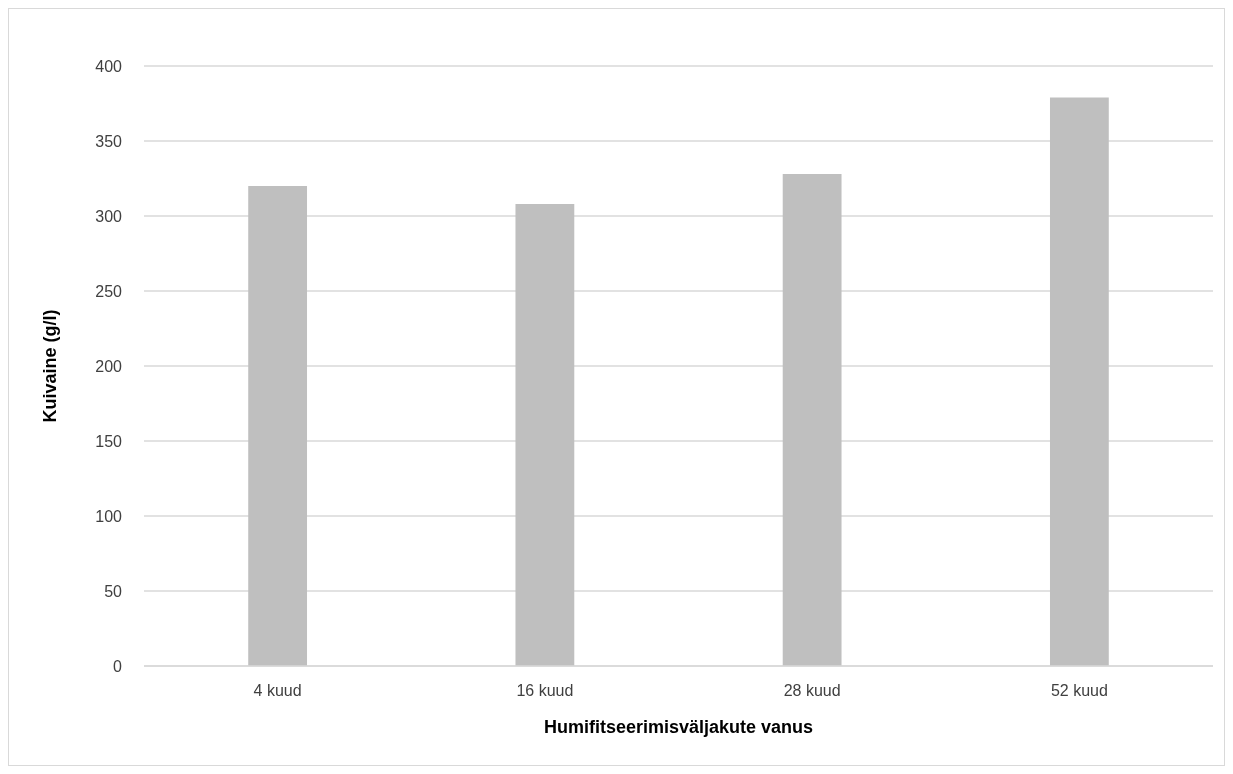 The width and height of the screenshot is (1233, 774). Describe the element at coordinates (109, 66) in the screenshot. I see `y-tick-label: 400` at that location.